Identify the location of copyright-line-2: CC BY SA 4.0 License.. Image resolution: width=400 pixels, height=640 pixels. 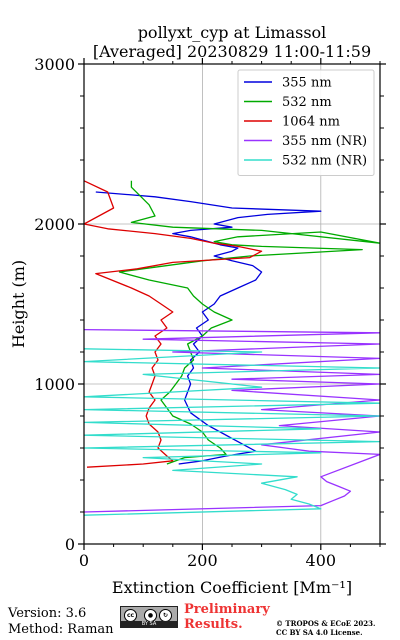
(319, 632).